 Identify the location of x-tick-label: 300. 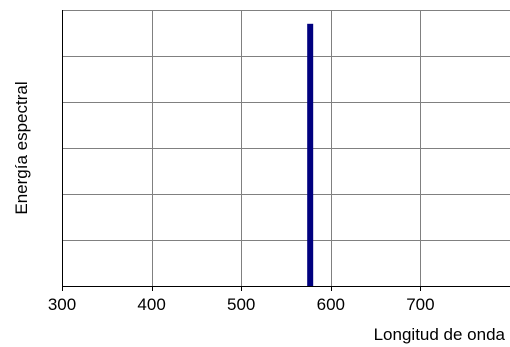
(62, 304).